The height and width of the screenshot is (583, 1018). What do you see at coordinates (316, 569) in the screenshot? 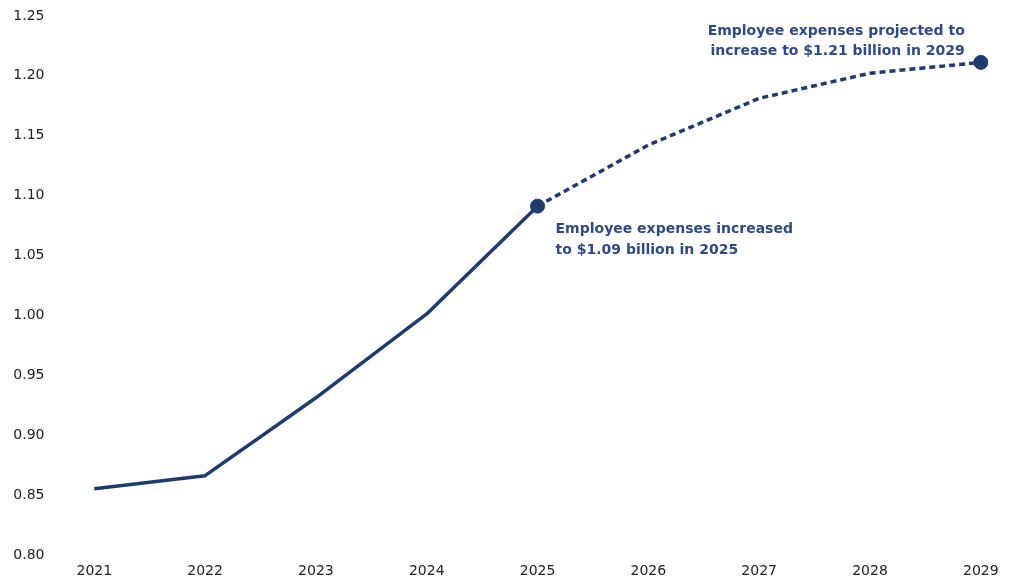
I see `x-tick-label: 2023` at bounding box center [316, 569].